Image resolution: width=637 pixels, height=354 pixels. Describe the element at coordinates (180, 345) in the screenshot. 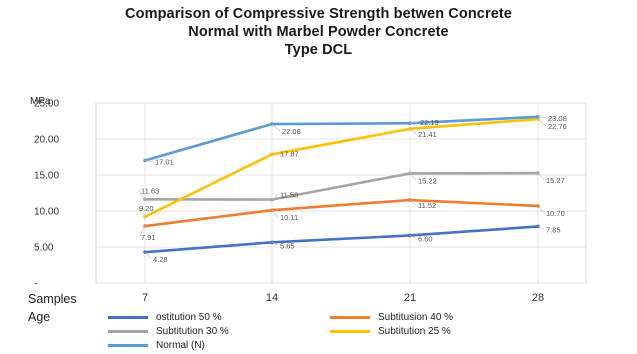

I see `legend-label-normal: Normal (N)` at that location.